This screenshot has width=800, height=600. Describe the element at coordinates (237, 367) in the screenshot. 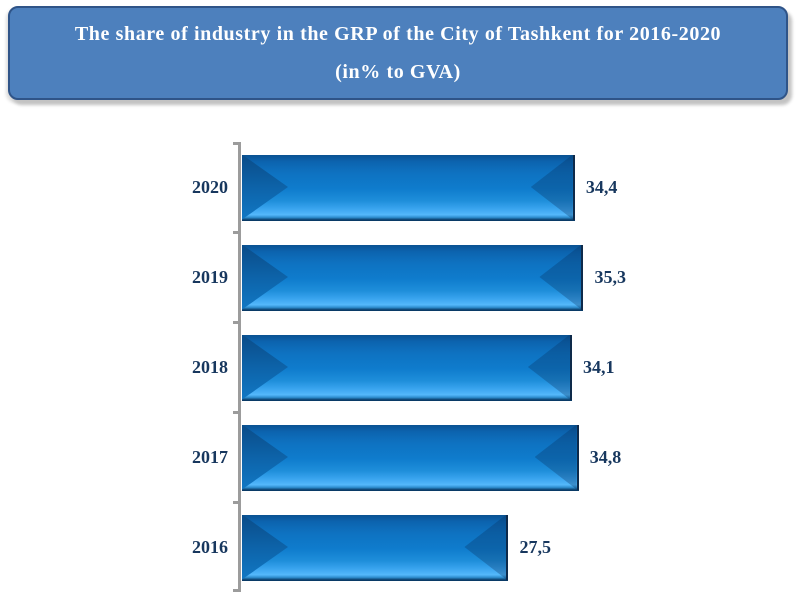

I see `y-axis-line` at that location.